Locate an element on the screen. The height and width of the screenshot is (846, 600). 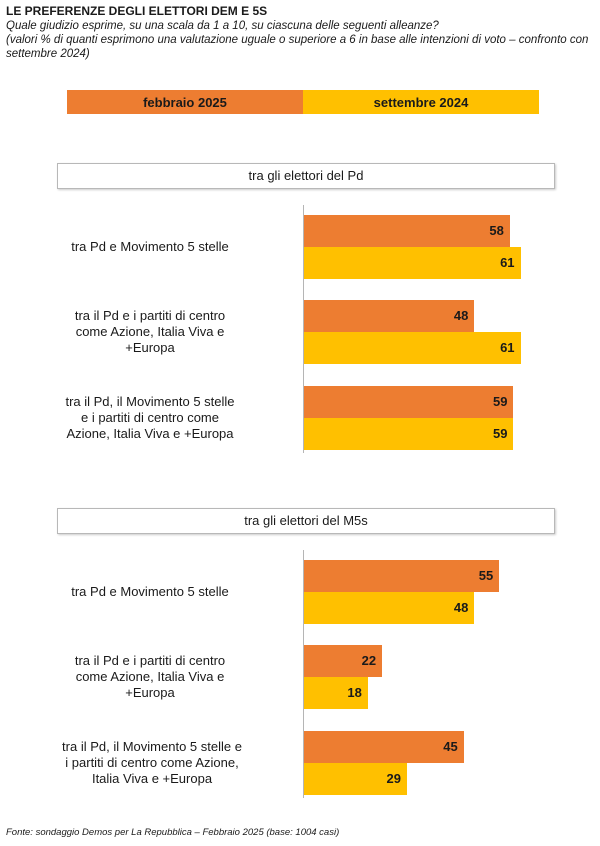
category-label-line: Italia Viva e +Europa is located at coordinates (152, 778).